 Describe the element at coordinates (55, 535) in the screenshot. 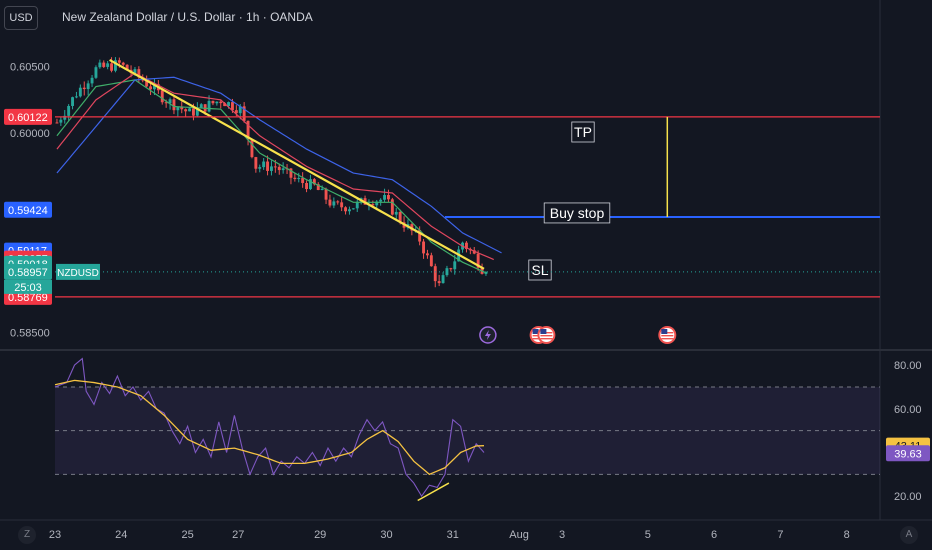

I see `time-tick-label: 23` at that location.